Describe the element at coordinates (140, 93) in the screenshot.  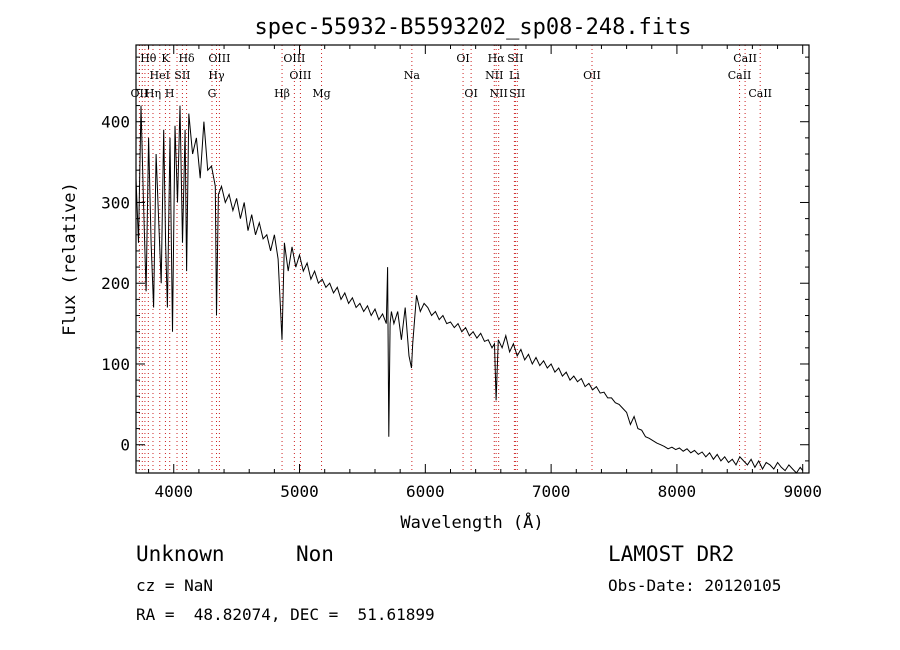
I see `line-label-18: OII` at that location.